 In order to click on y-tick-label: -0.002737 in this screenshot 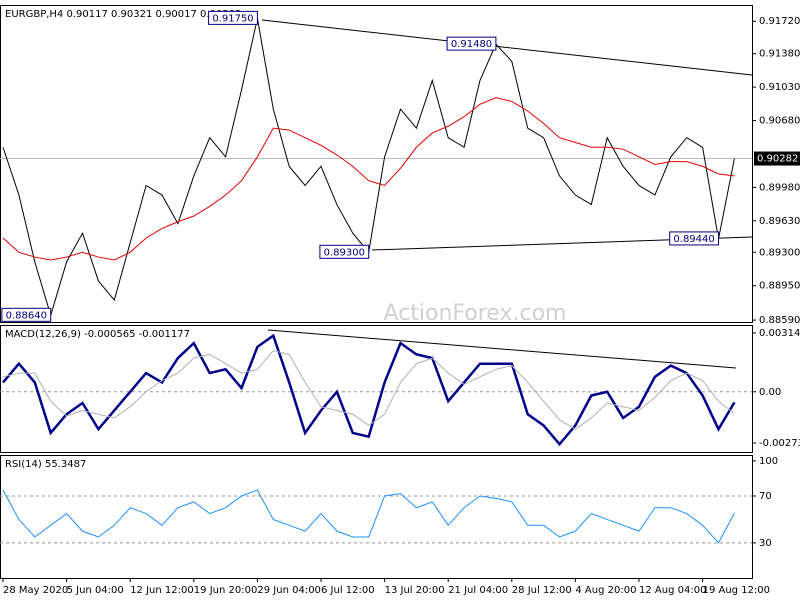, I will do `click(779, 443)`.